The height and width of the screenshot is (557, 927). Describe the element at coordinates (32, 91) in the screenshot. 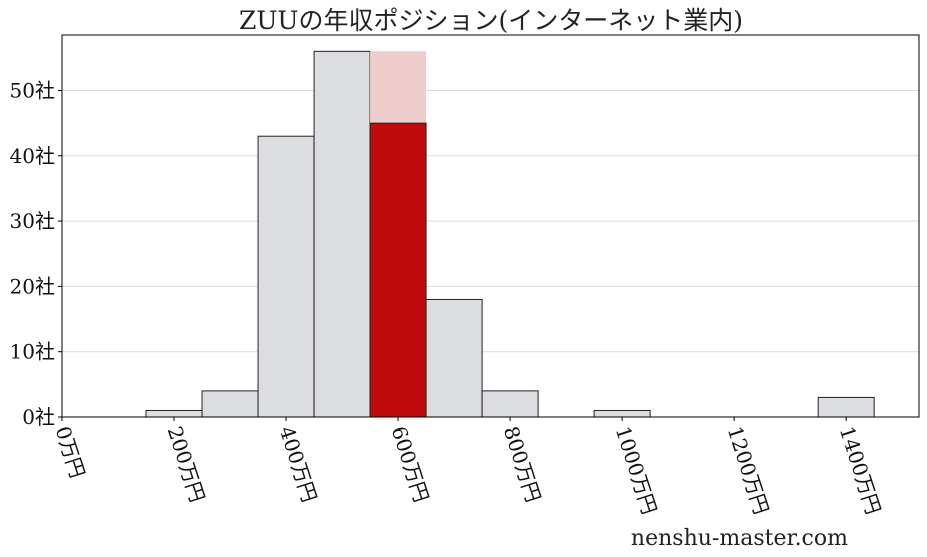

I see `y-tick-label: 50社` at that location.